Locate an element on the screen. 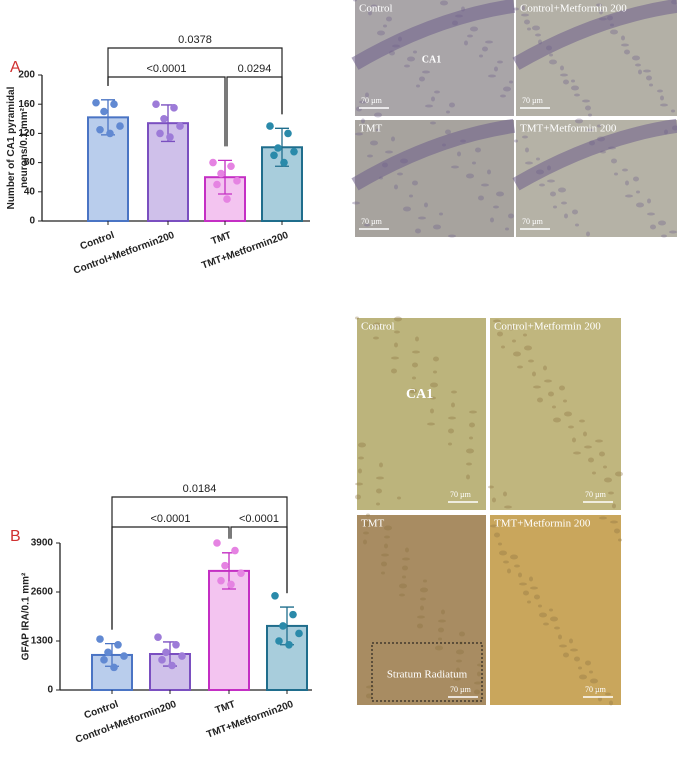 This screenshot has height=761, width=677. y-tick-label: 1300 is located at coordinates (42, 641).